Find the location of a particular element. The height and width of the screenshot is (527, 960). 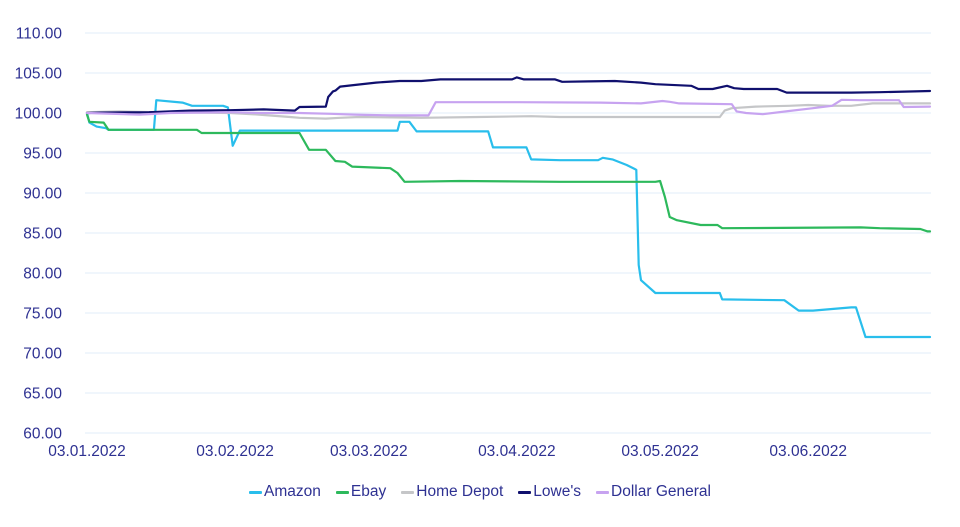

y-axis-tick-label: 110.00 is located at coordinates (39, 34).